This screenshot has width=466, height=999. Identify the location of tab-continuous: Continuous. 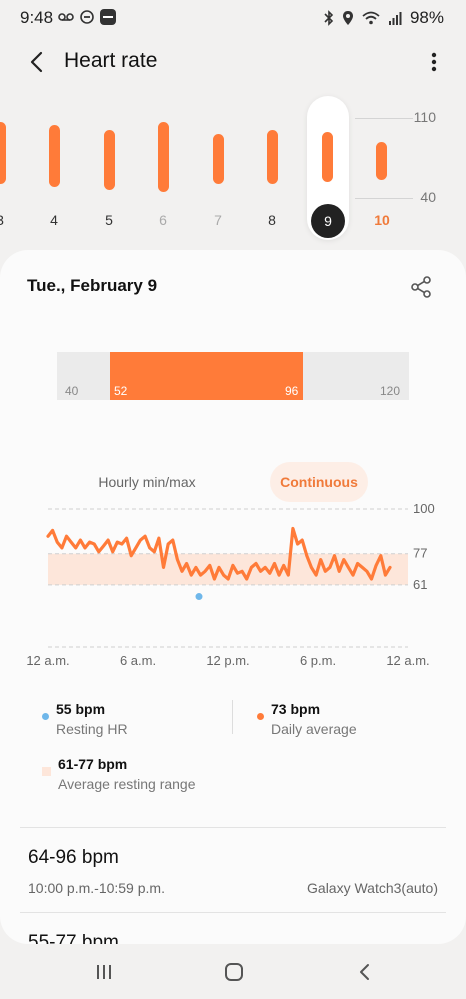
(319, 482).